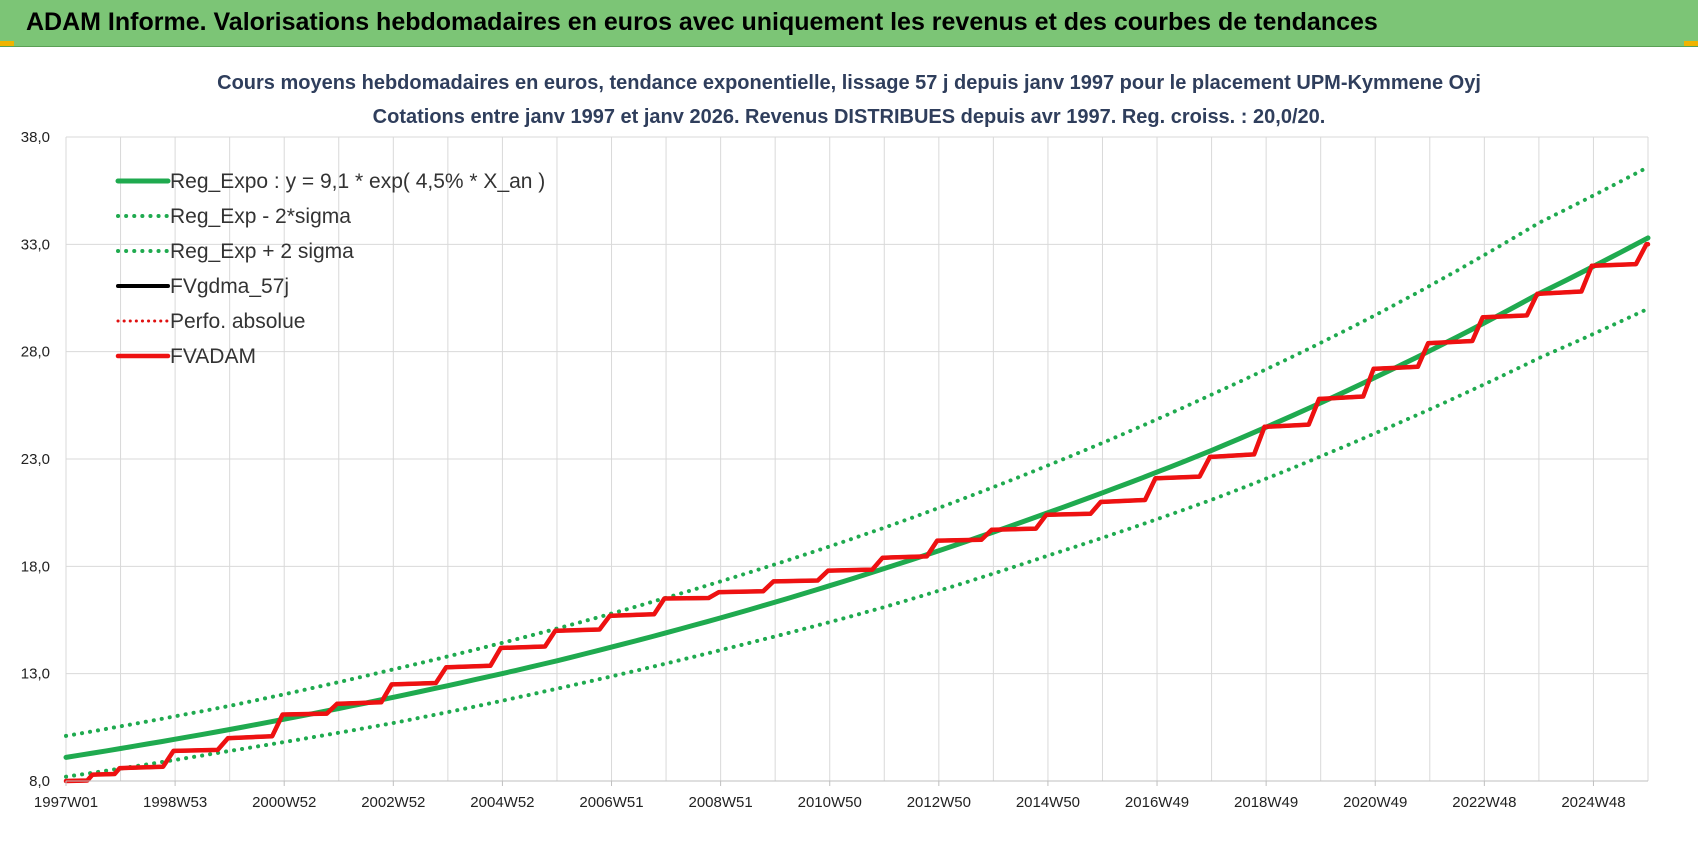  I want to click on legend-label-4: Perfo. absolue, so click(237, 321).